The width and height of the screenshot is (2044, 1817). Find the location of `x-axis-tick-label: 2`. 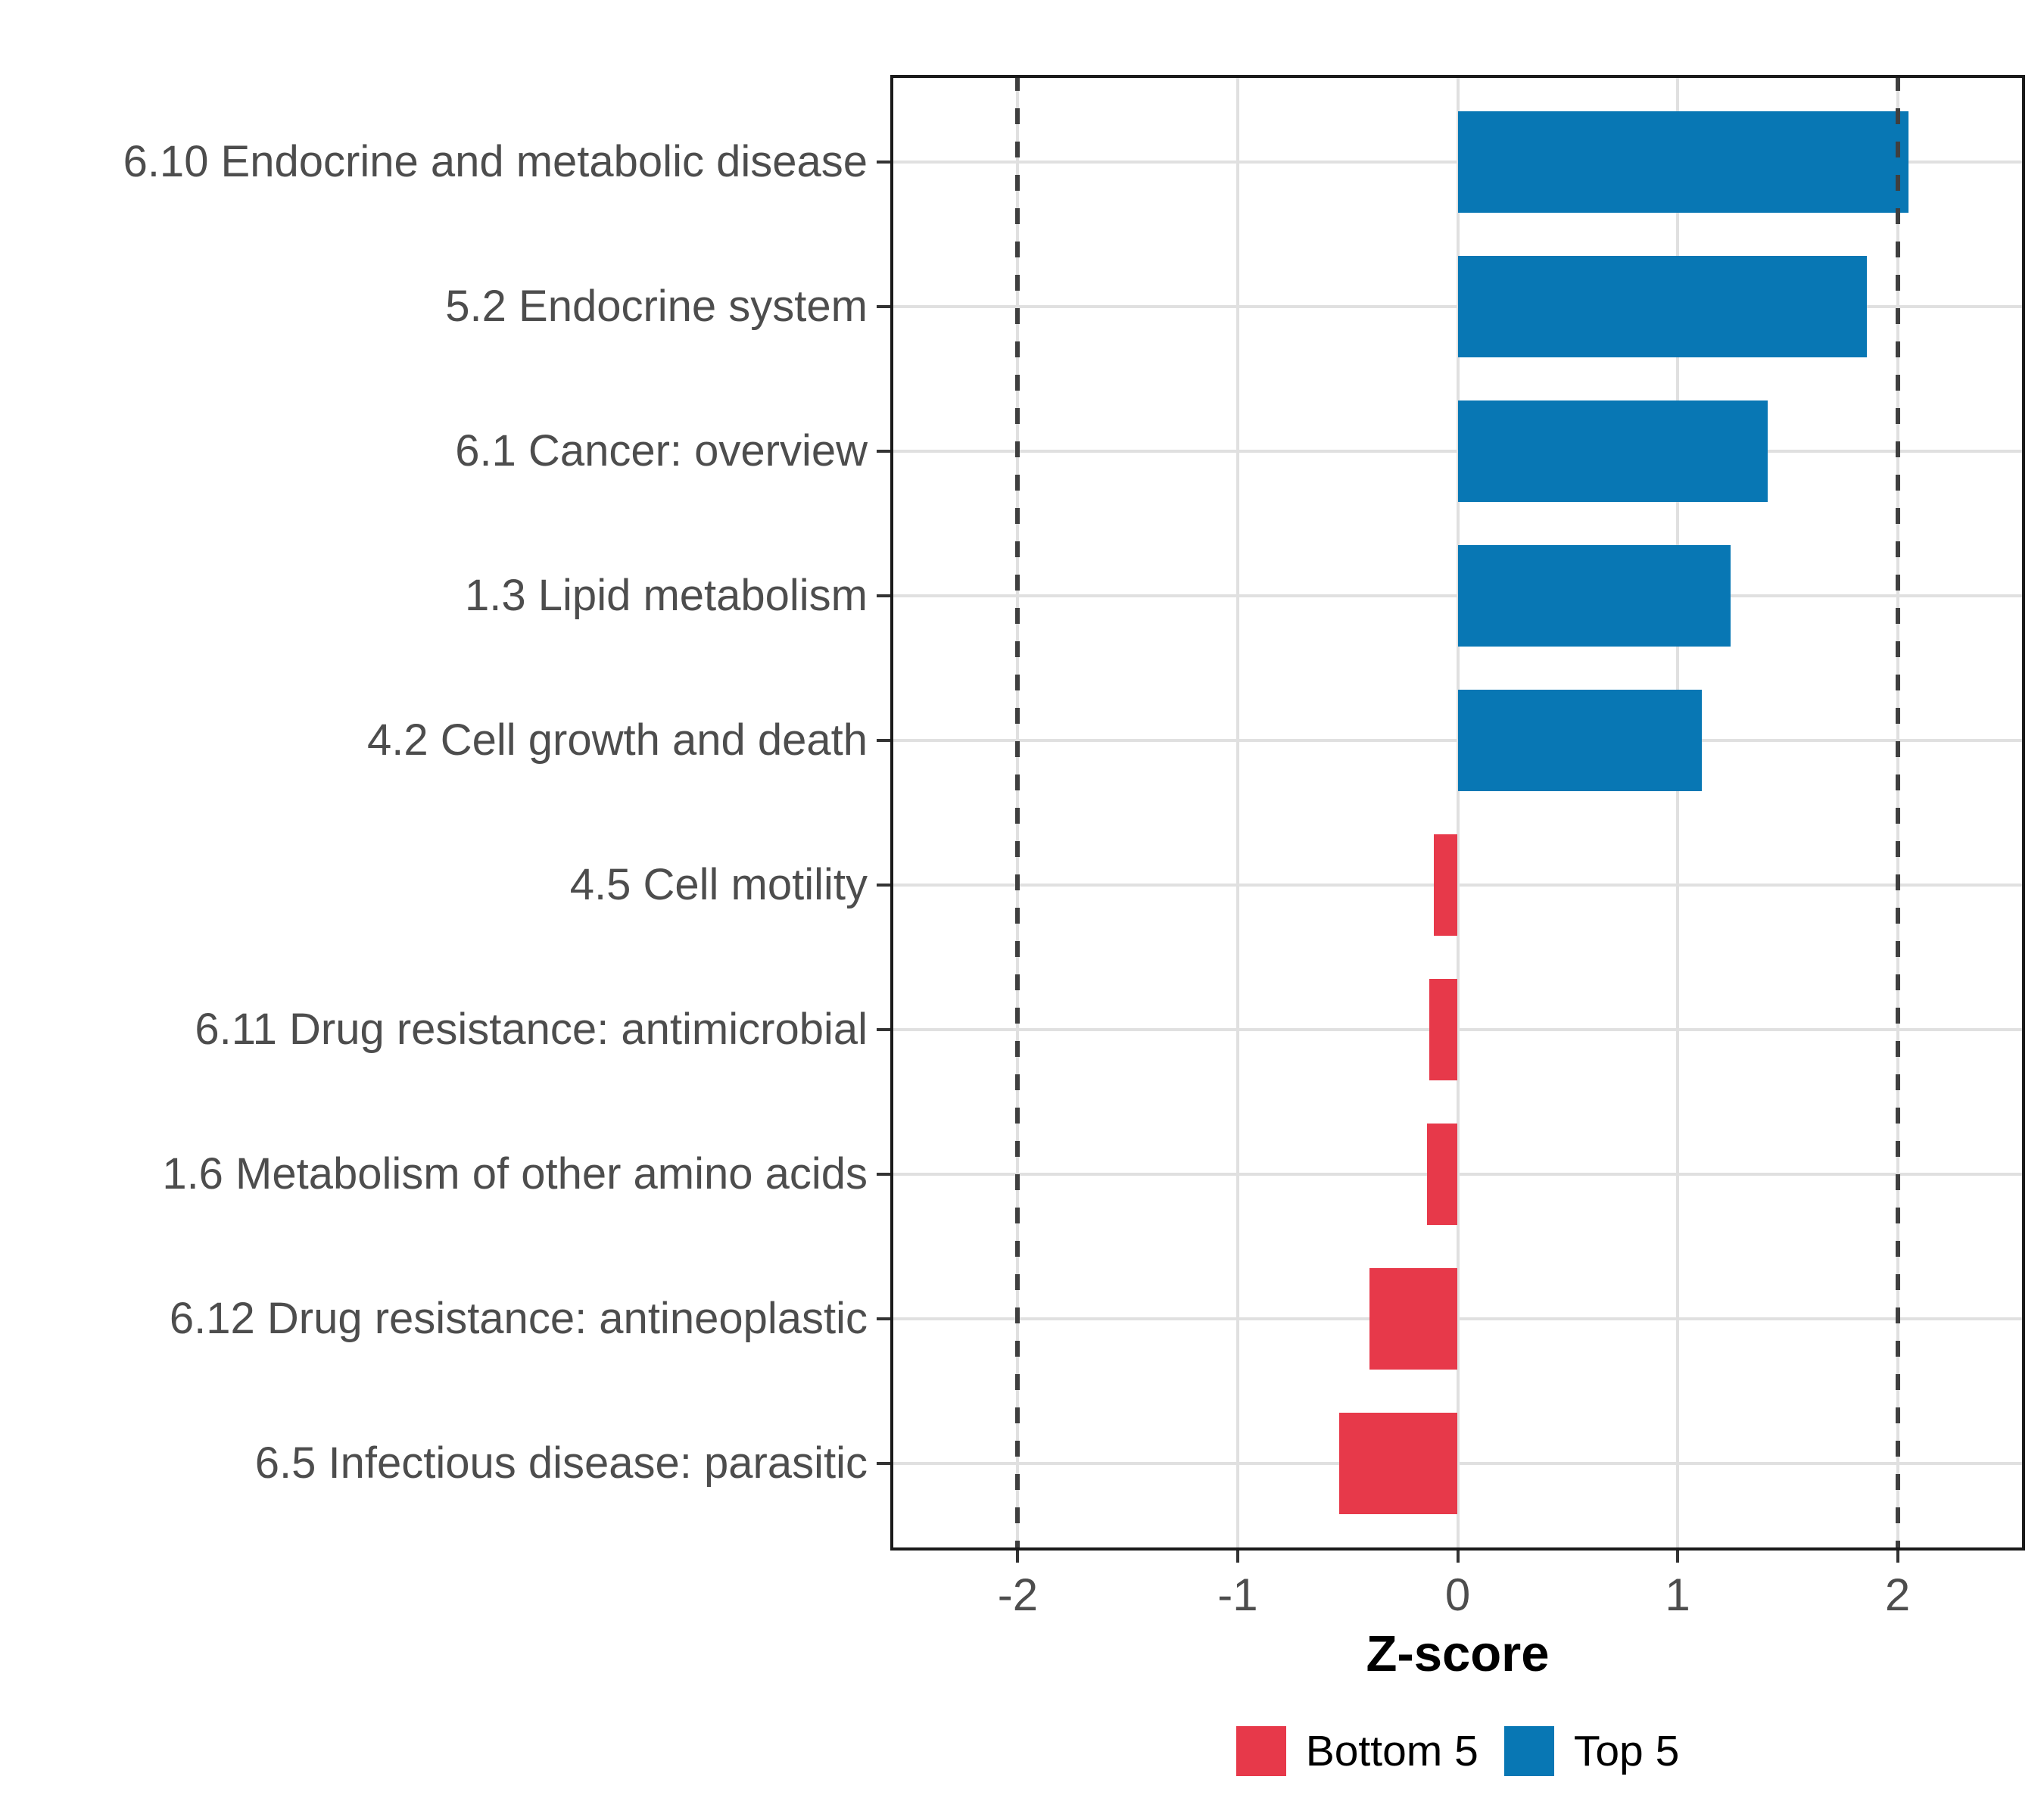

x-axis-tick-label: 2 is located at coordinates (1897, 1594).